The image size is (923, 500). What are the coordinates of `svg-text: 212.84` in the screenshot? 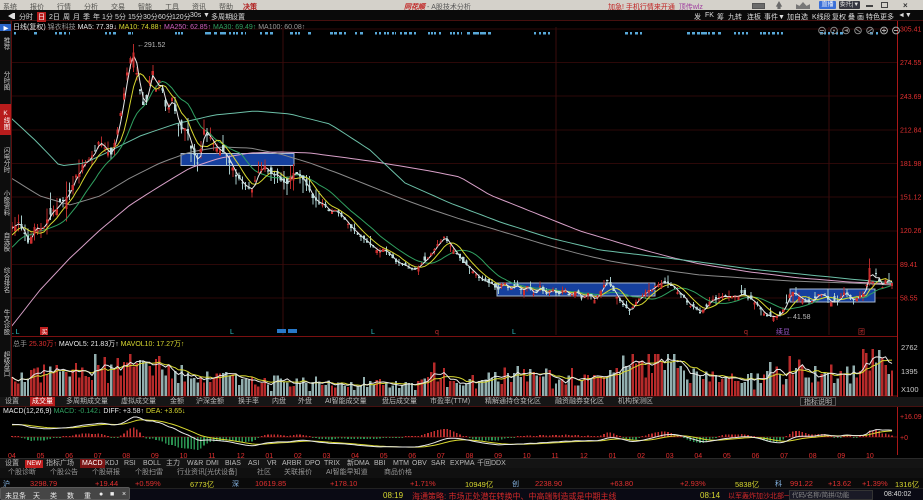 It's located at (911, 130).